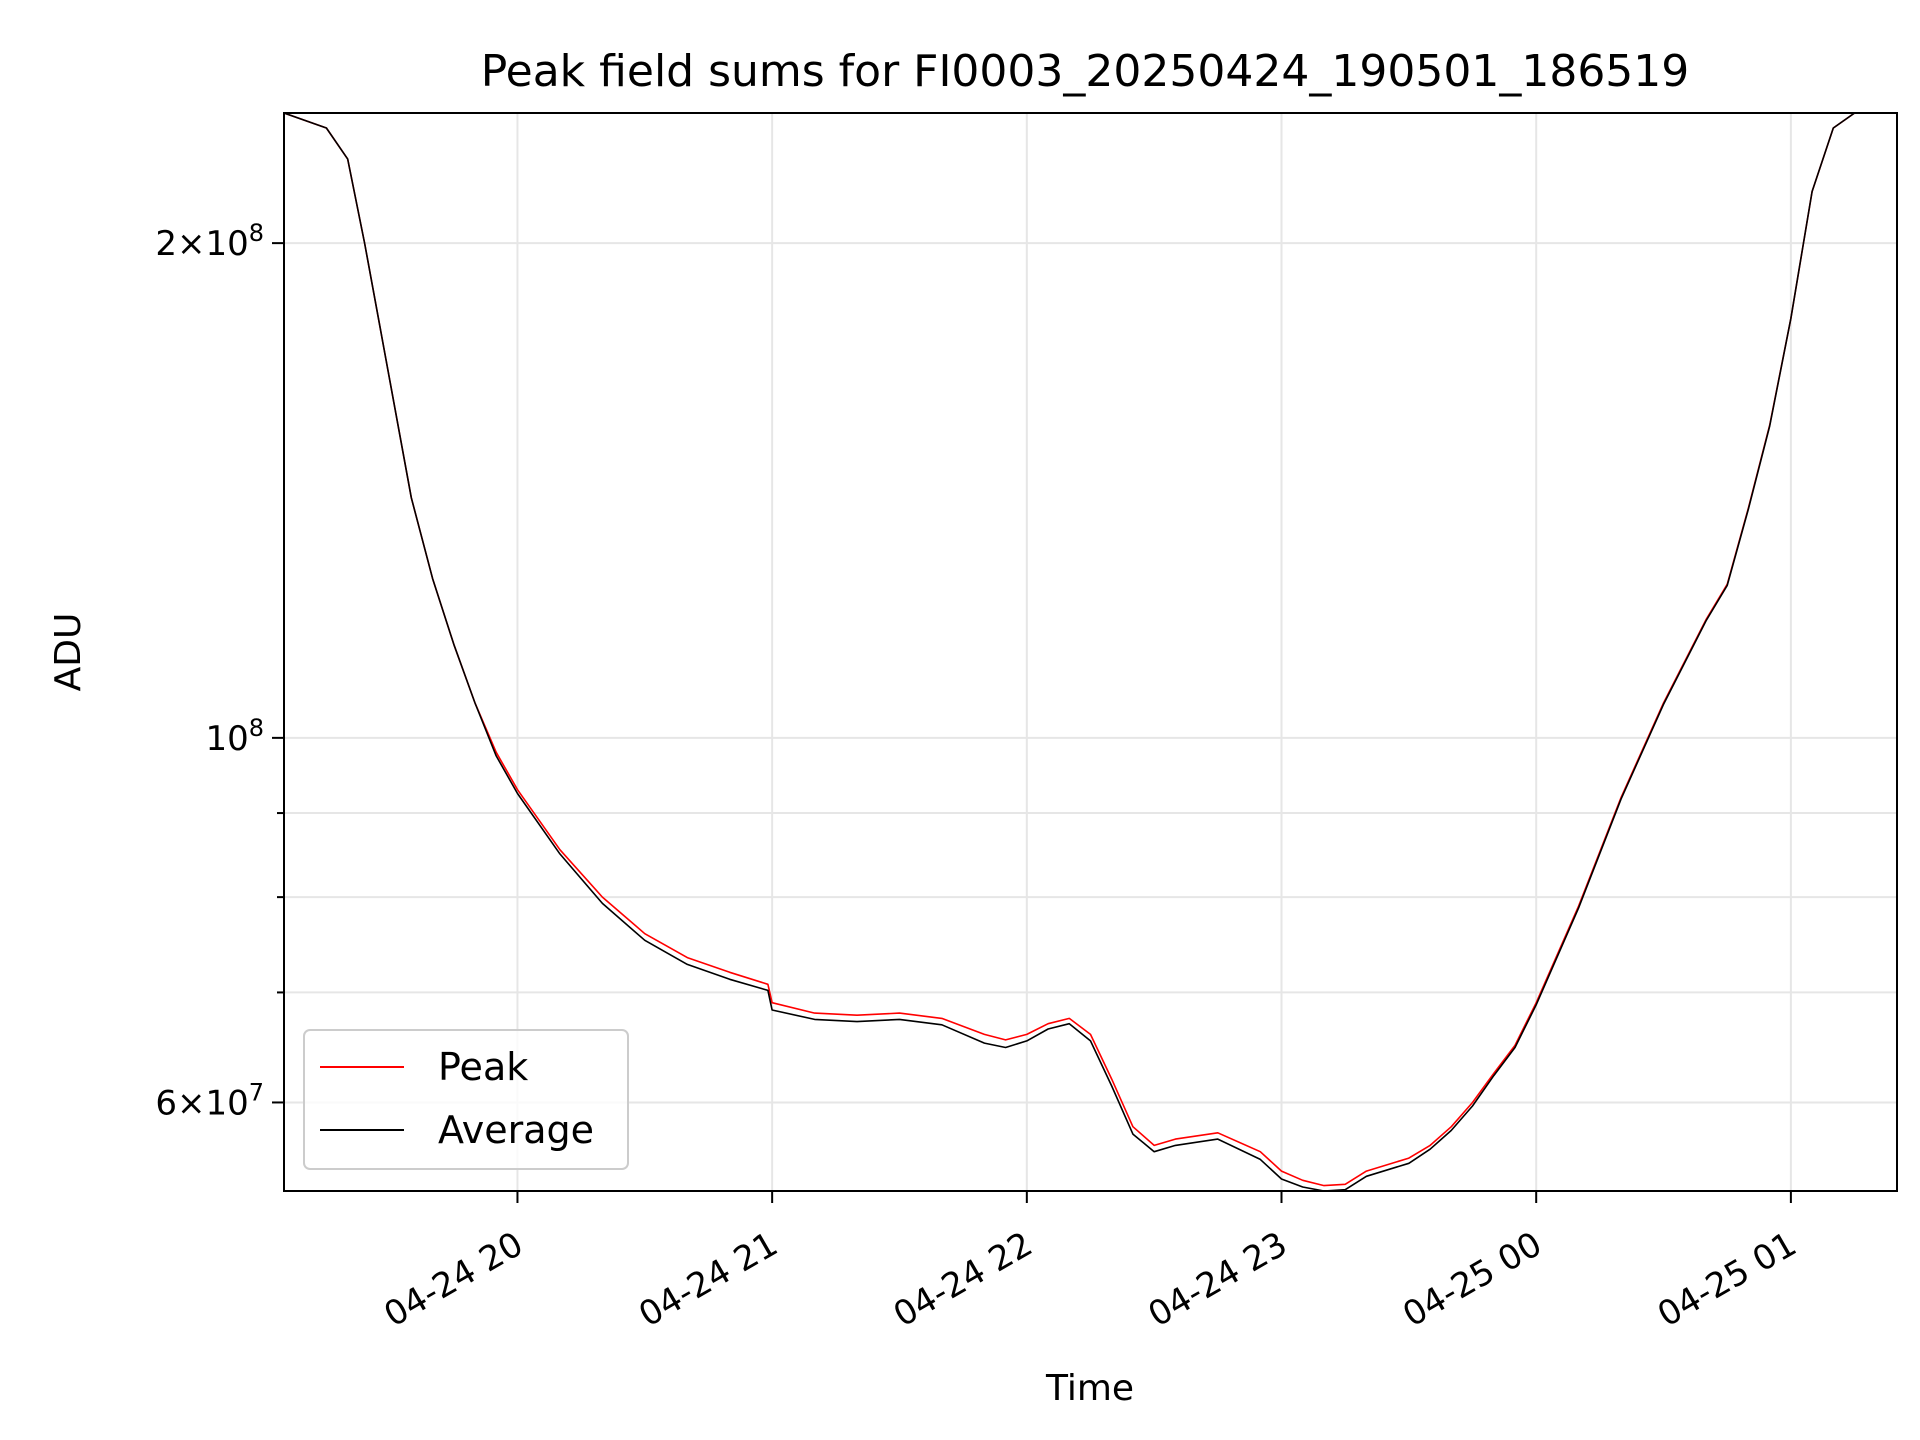  What do you see at coordinates (68, 652) in the screenshot?
I see `y-axis-label: ADU` at bounding box center [68, 652].